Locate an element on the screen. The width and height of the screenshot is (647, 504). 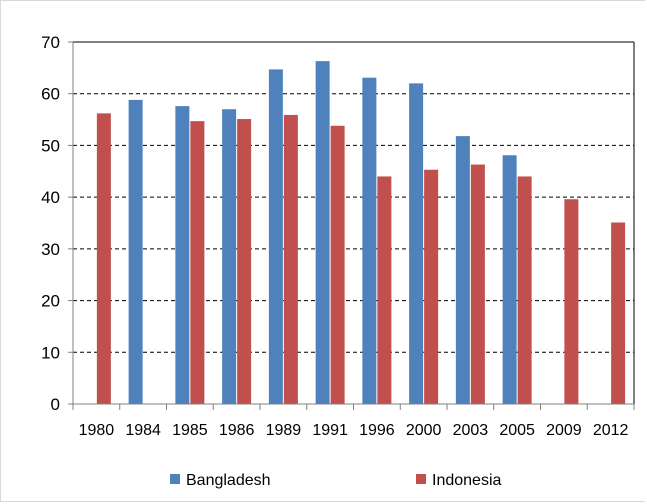
y-tick-label: 10 is located at coordinates (50, 352).